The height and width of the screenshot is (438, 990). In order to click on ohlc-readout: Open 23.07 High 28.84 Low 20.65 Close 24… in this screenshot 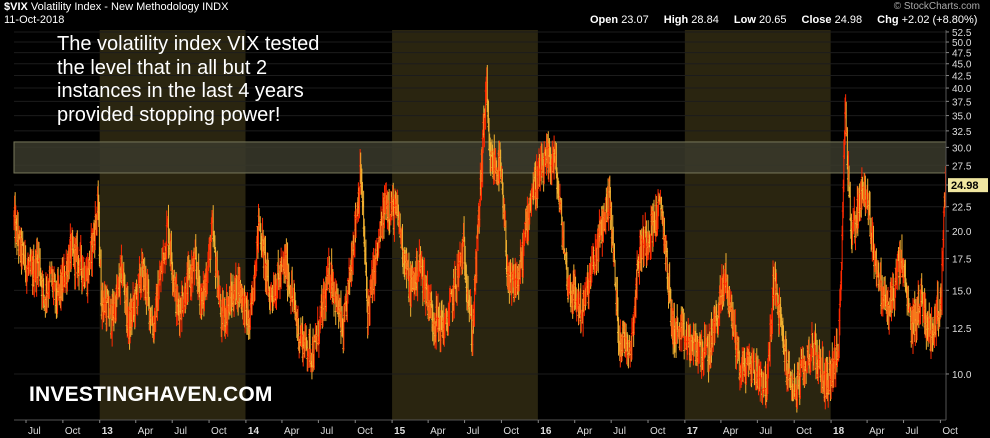, I will do `click(789, 20)`.